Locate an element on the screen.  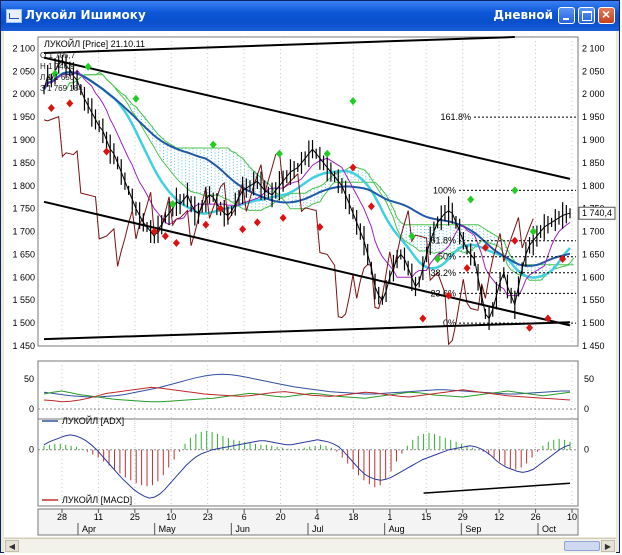
time-month-label: May is located at coordinates (168, 529).